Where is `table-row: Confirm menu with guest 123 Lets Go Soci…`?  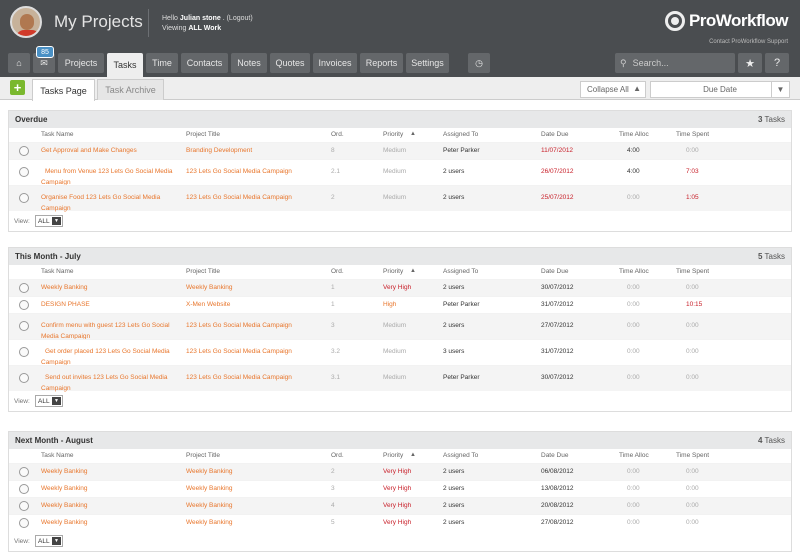
table-row: Confirm menu with guest 123 Lets Go Soci… is located at coordinates (400, 326).